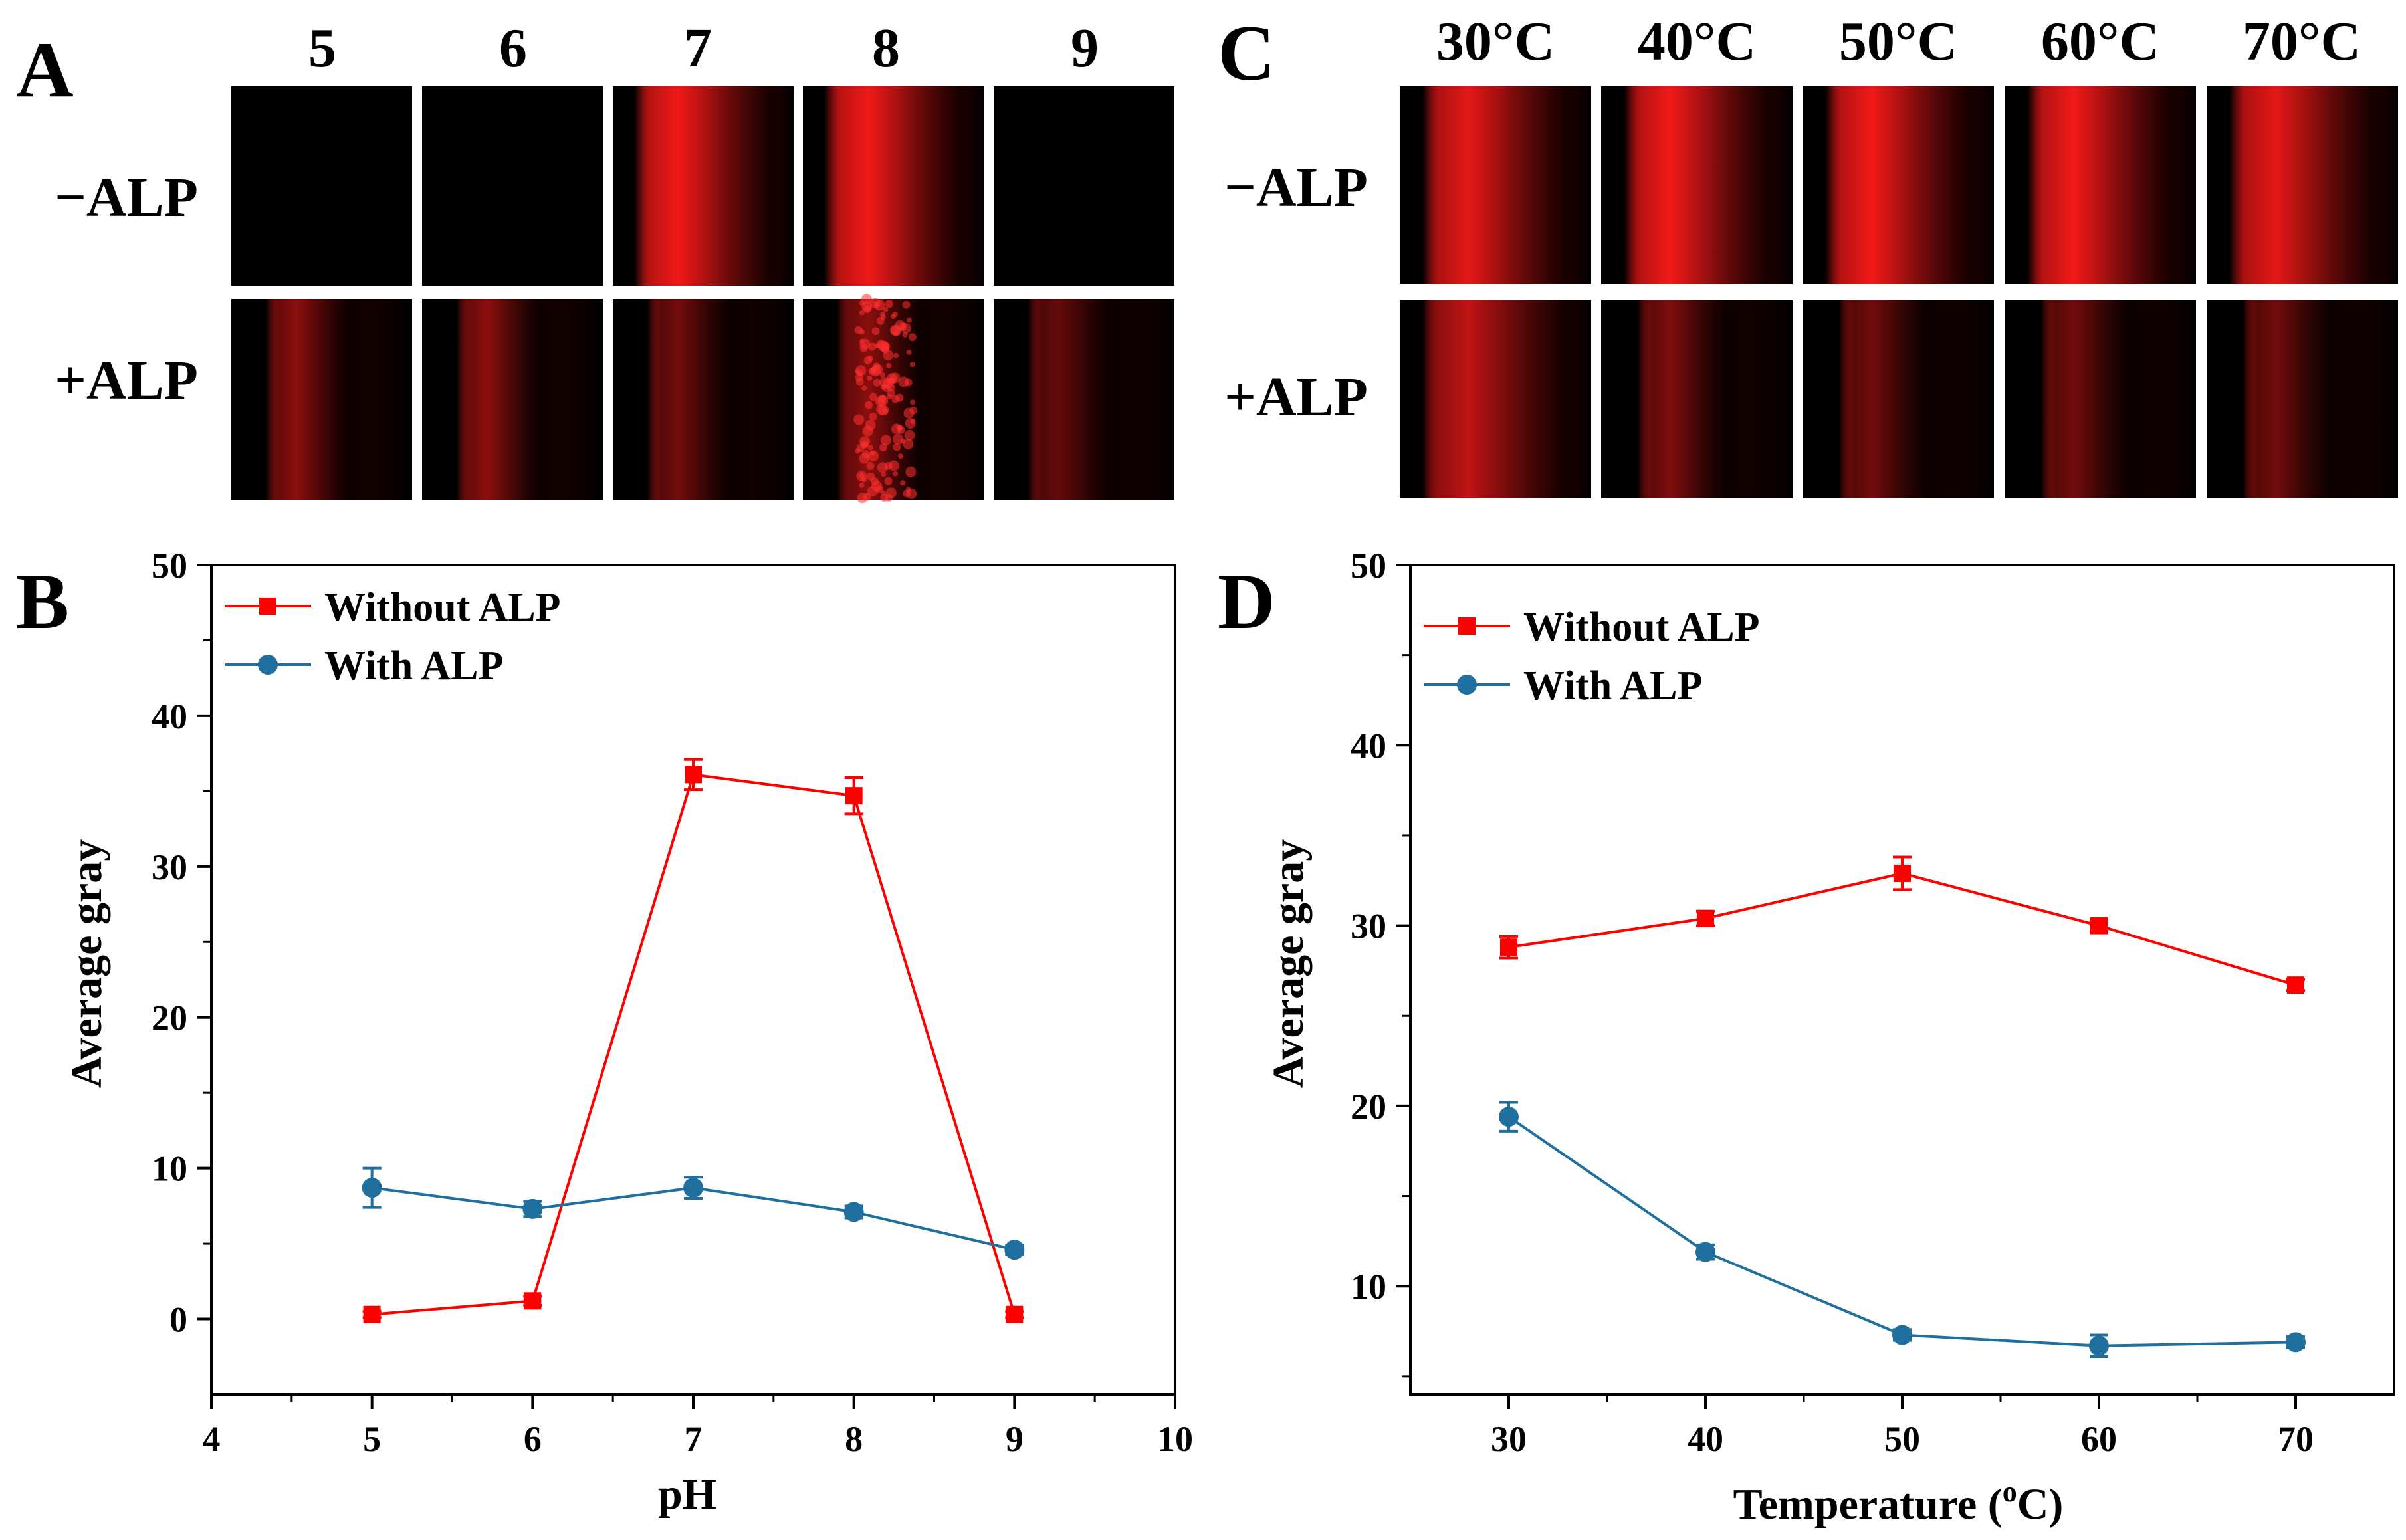 The height and width of the screenshot is (1540, 2406). What do you see at coordinates (1246, 601) in the screenshot?
I see `panel-letter-d: D` at bounding box center [1246, 601].